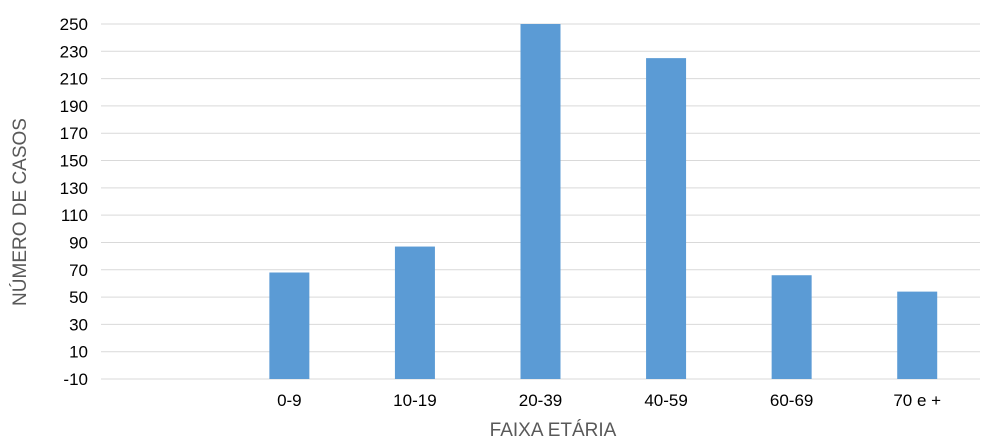 This screenshot has width=989, height=443. What do you see at coordinates (78, 270) in the screenshot?
I see `y-tick-label: 70` at bounding box center [78, 270].